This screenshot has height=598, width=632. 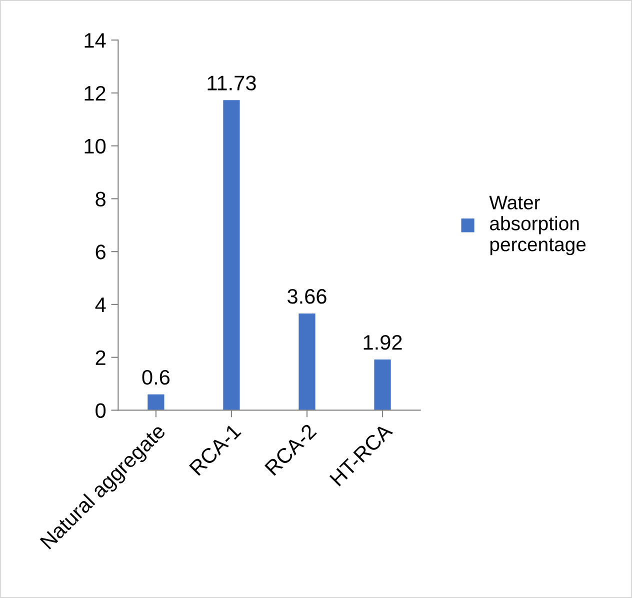 I want to click on y-tick-label: 4, so click(x=100, y=305).